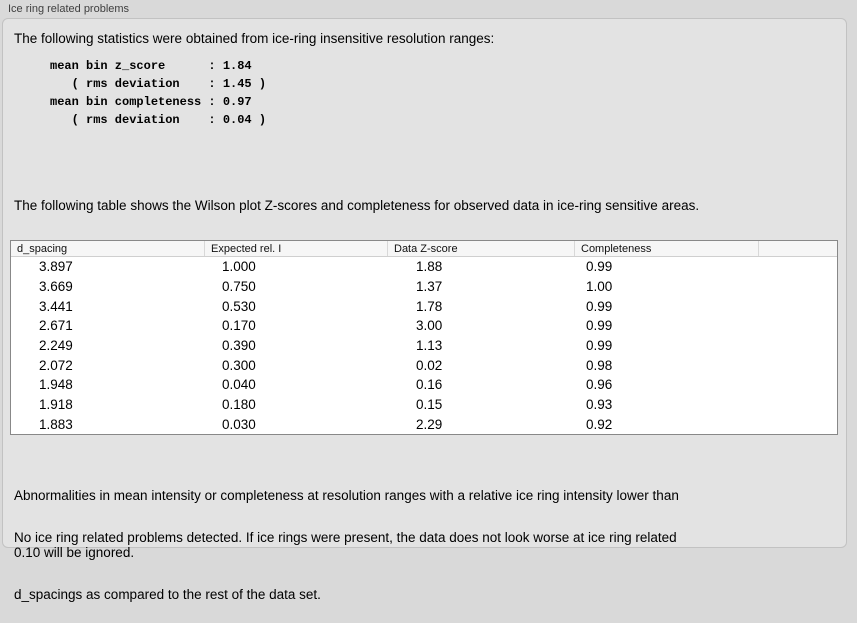  What do you see at coordinates (69, 9) in the screenshot?
I see `panel-title: Ice ring related problems` at bounding box center [69, 9].